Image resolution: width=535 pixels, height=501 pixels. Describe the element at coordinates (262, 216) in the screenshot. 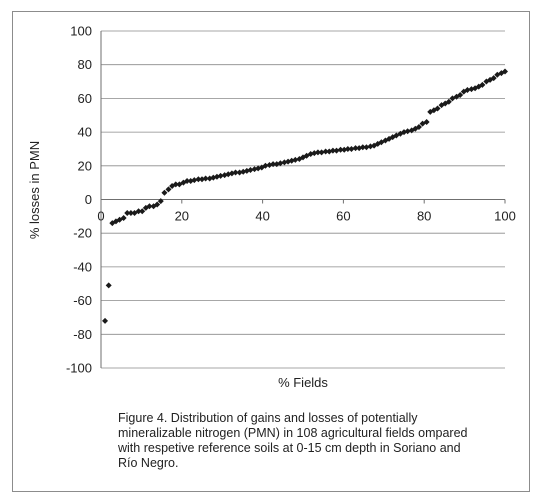

I see `x-tick-label: 40` at that location.